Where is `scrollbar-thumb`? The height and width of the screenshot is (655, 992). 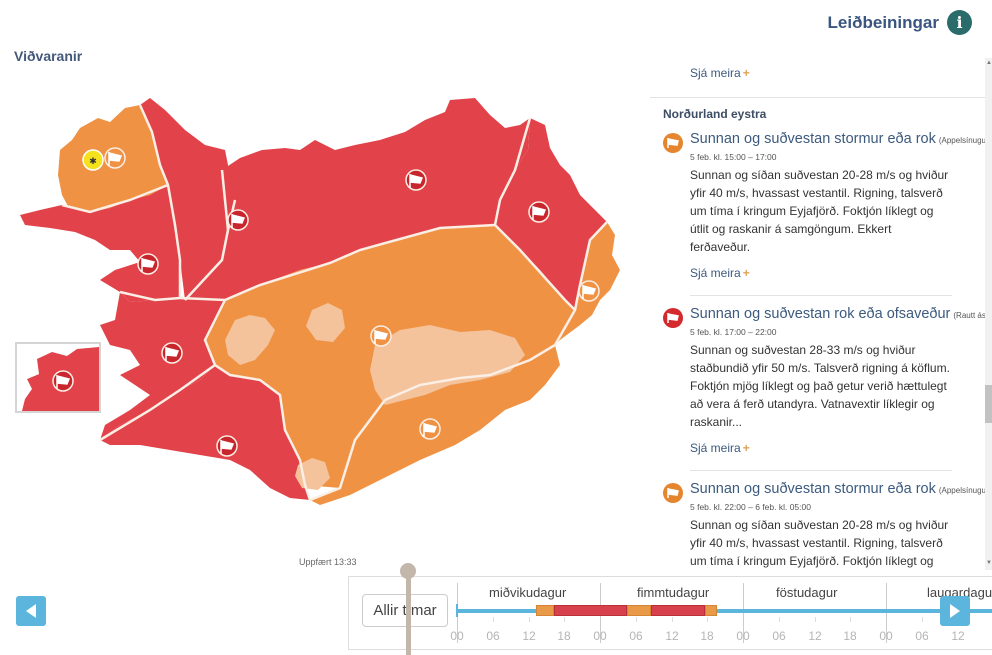 scrollbar-thumb is located at coordinates (988, 404).